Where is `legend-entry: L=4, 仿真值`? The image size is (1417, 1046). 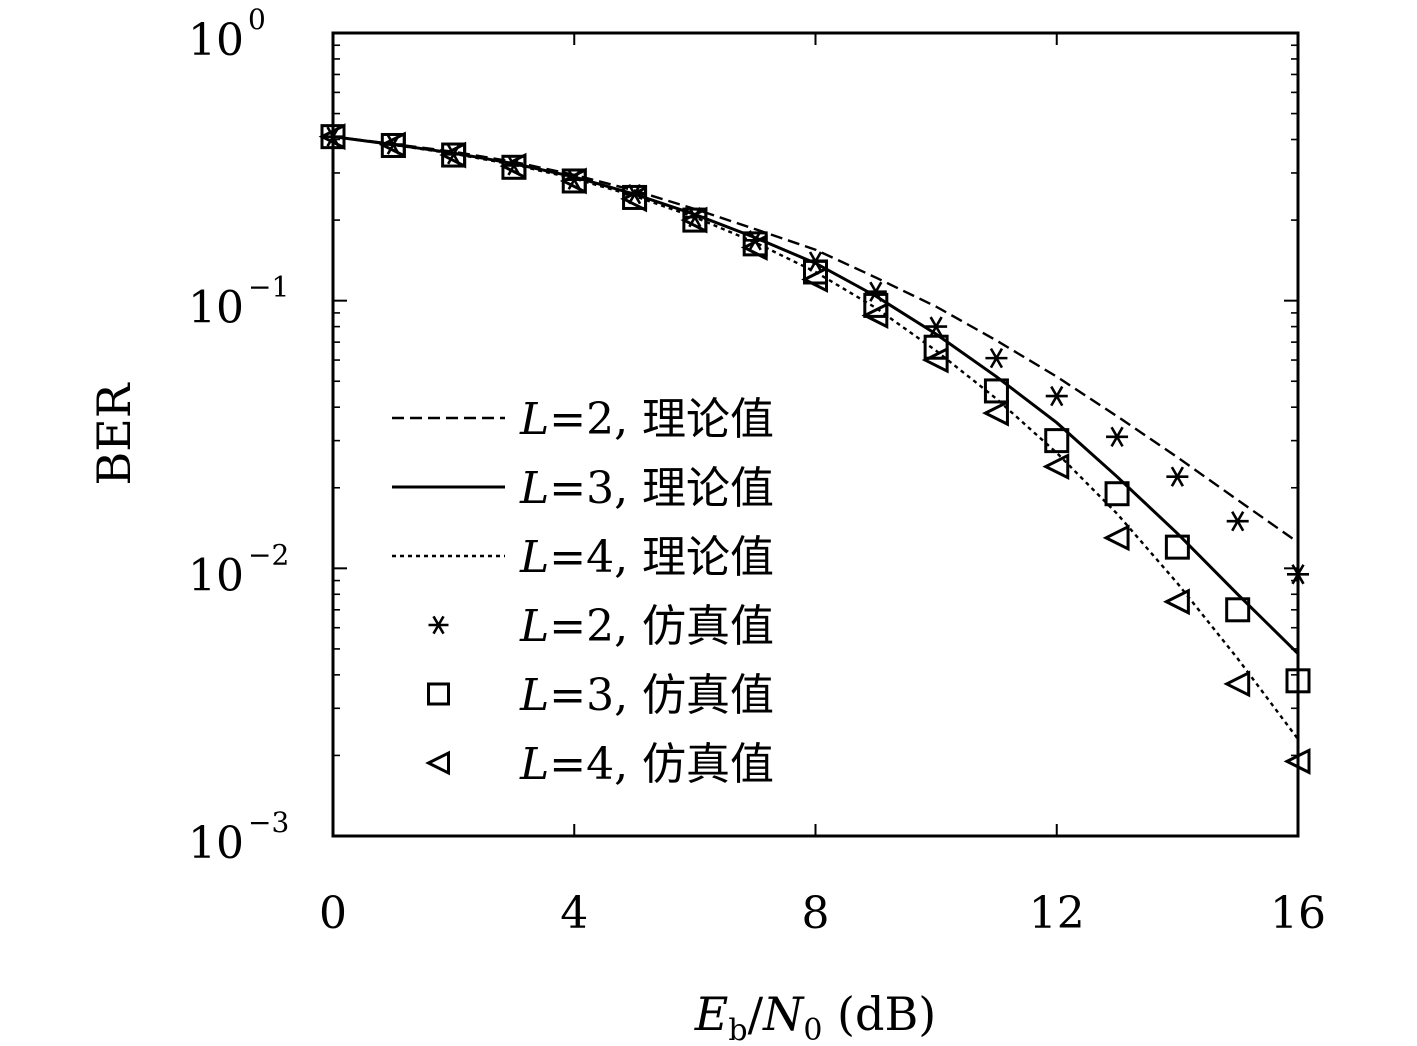
legend-entry: L=4, 仿真值 is located at coordinates (599, 764).